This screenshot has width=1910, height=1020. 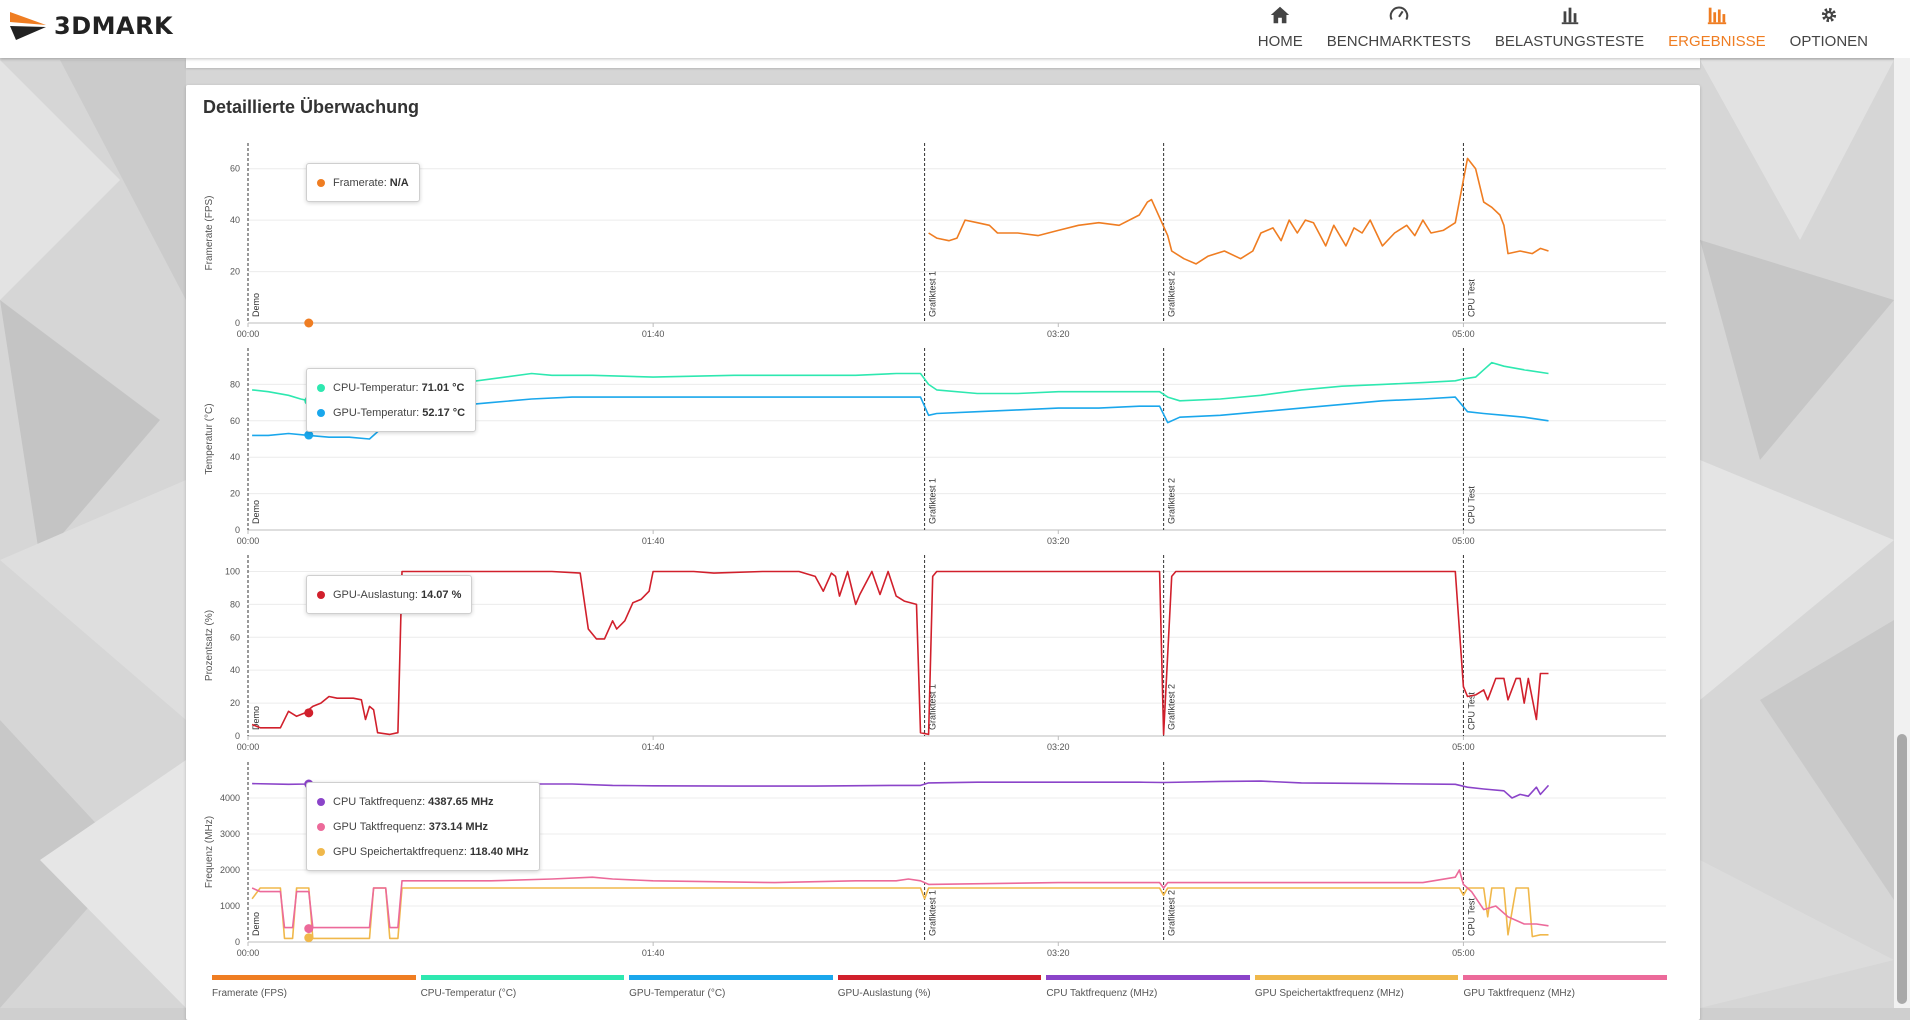 I want to click on nav-home: HOME, so click(x=1280, y=29).